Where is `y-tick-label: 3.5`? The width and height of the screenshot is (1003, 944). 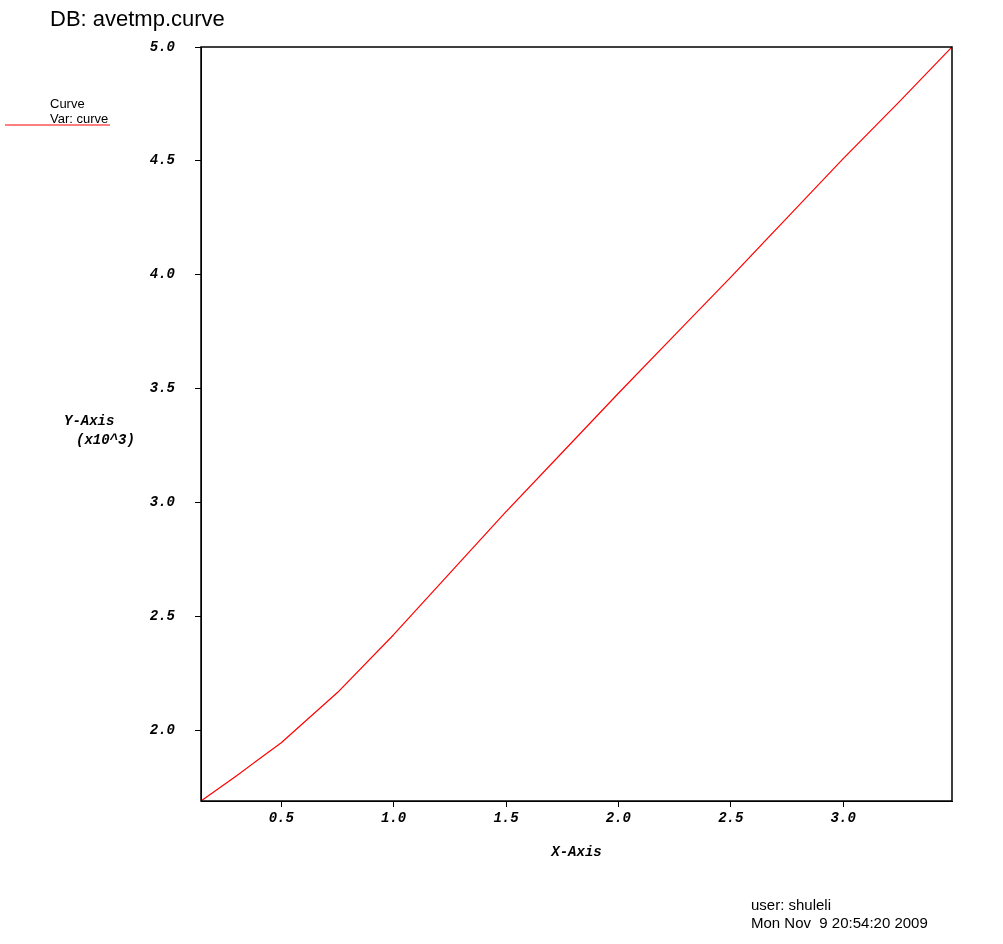 y-tick-label: 3.5 is located at coordinates (162, 388).